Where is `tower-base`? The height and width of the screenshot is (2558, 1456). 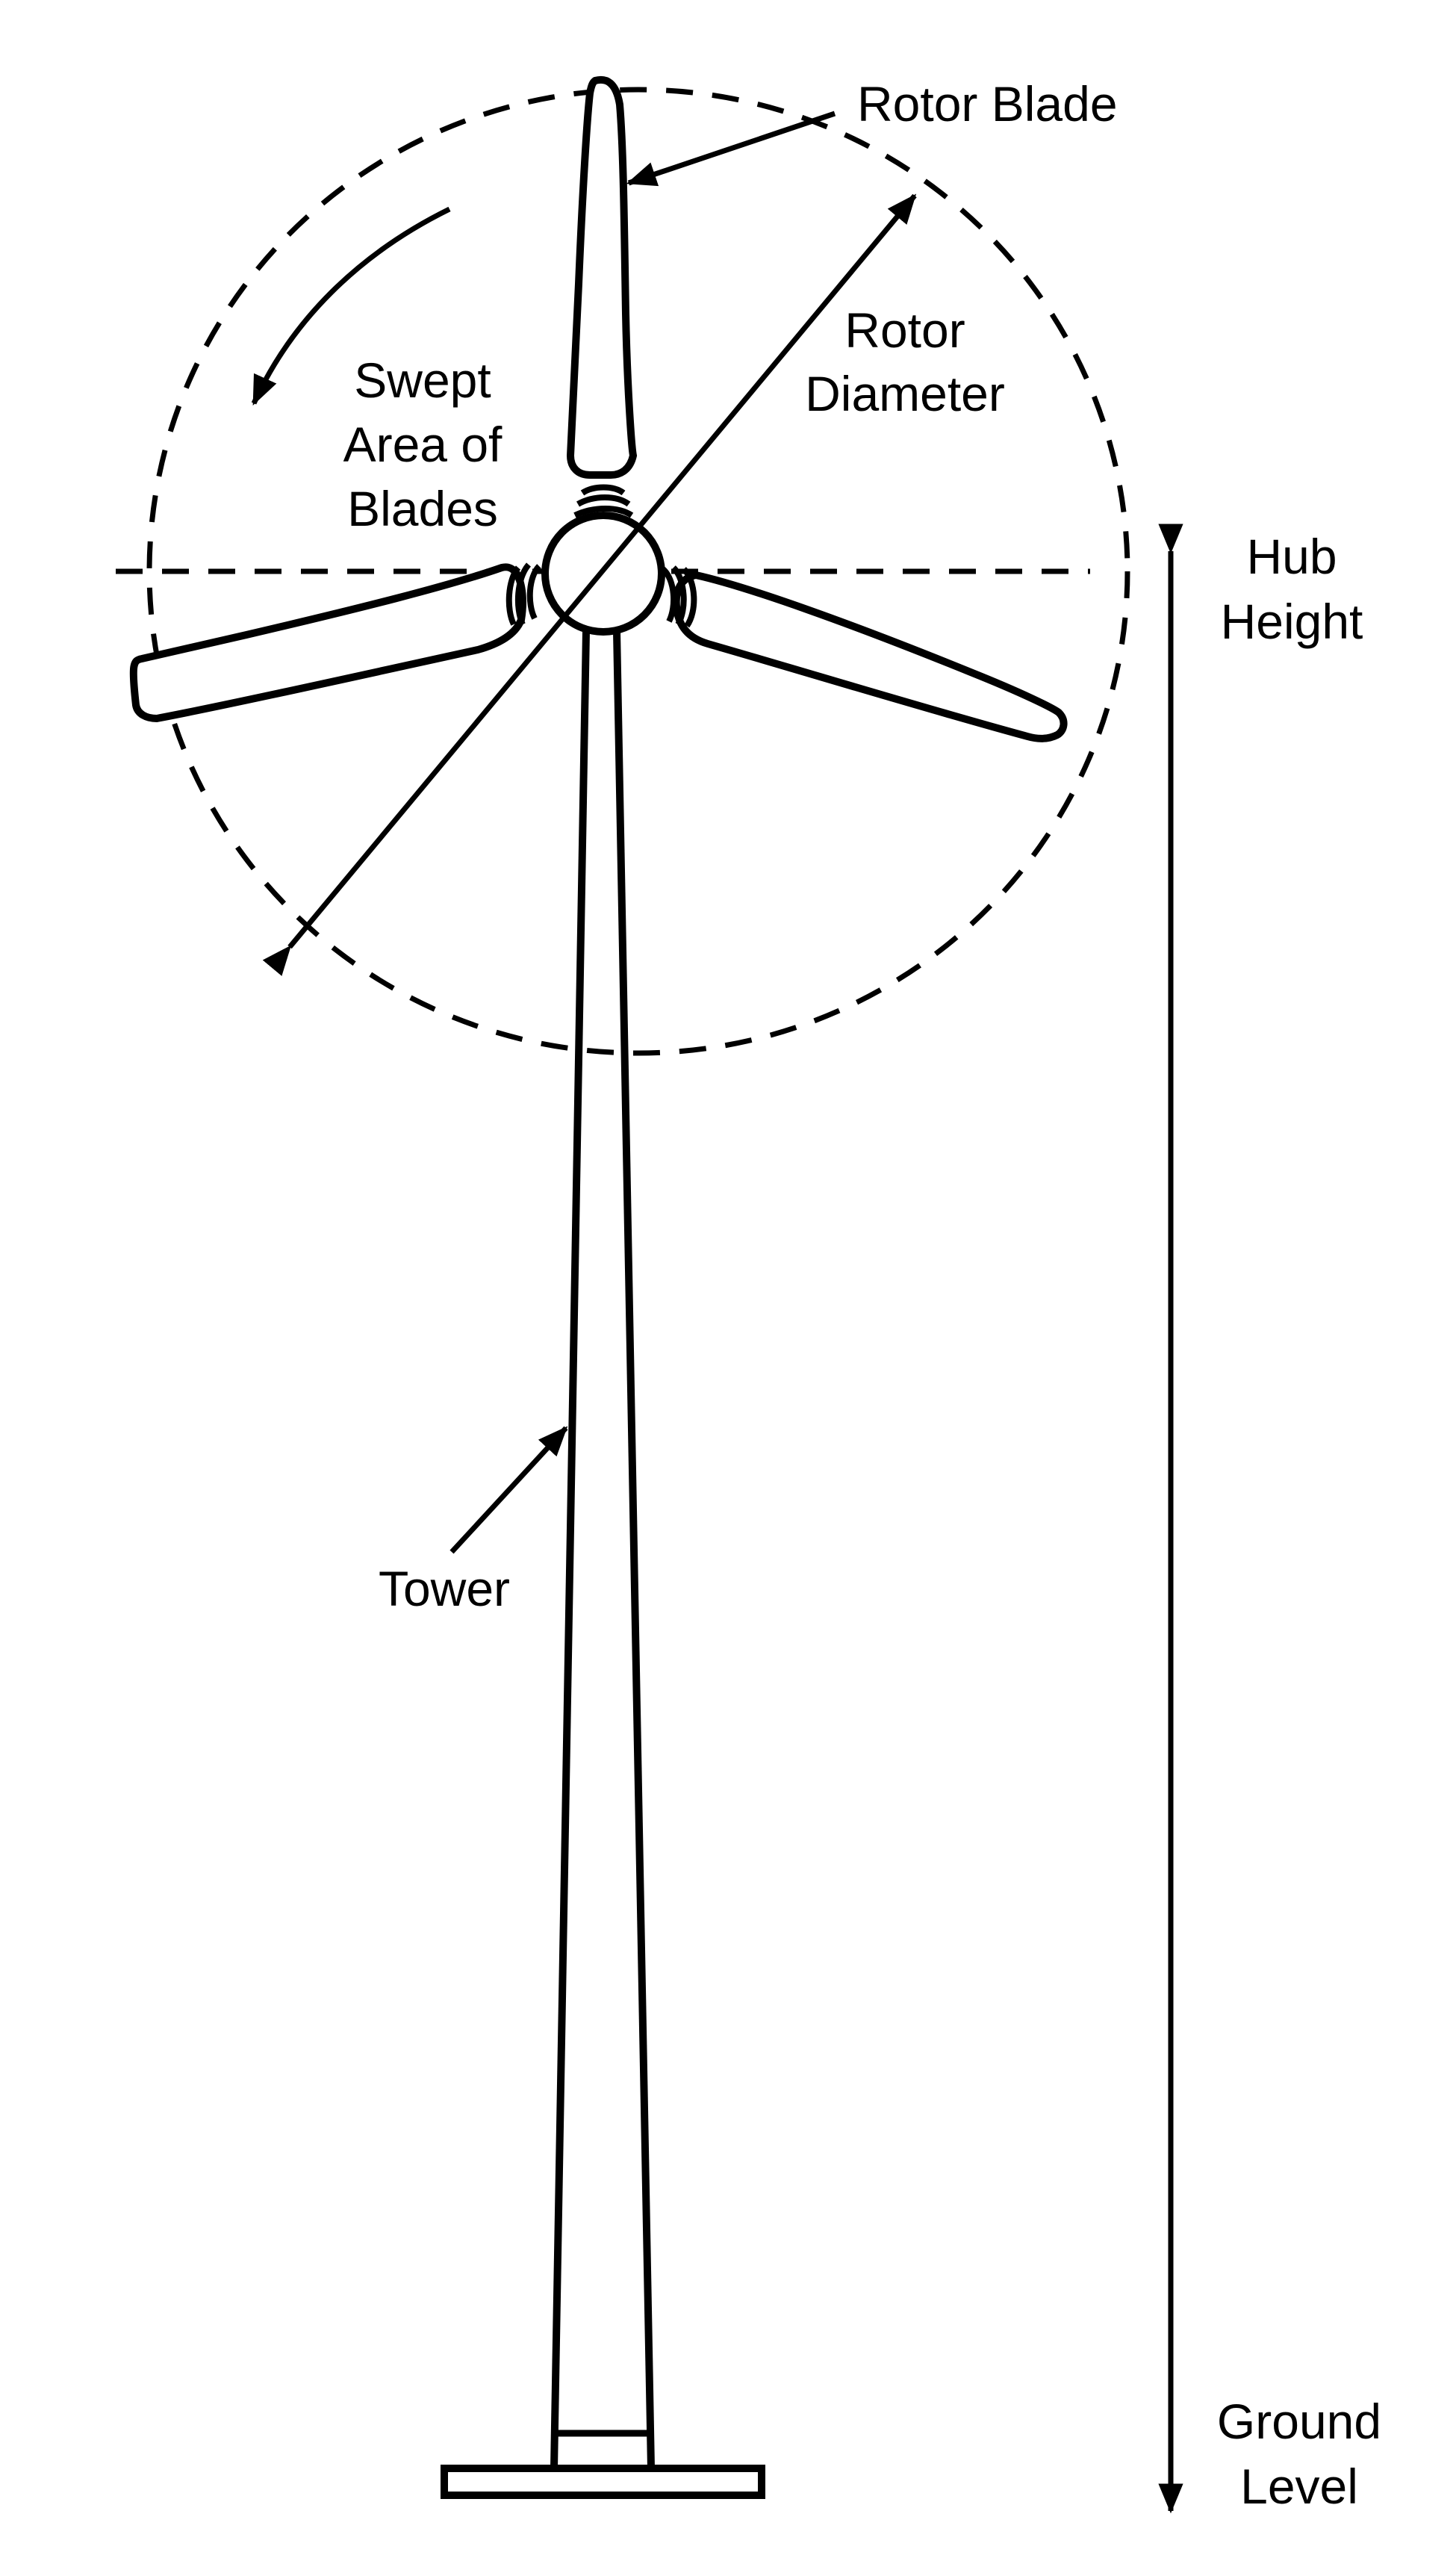
tower-base is located at coordinates (603, 2482).